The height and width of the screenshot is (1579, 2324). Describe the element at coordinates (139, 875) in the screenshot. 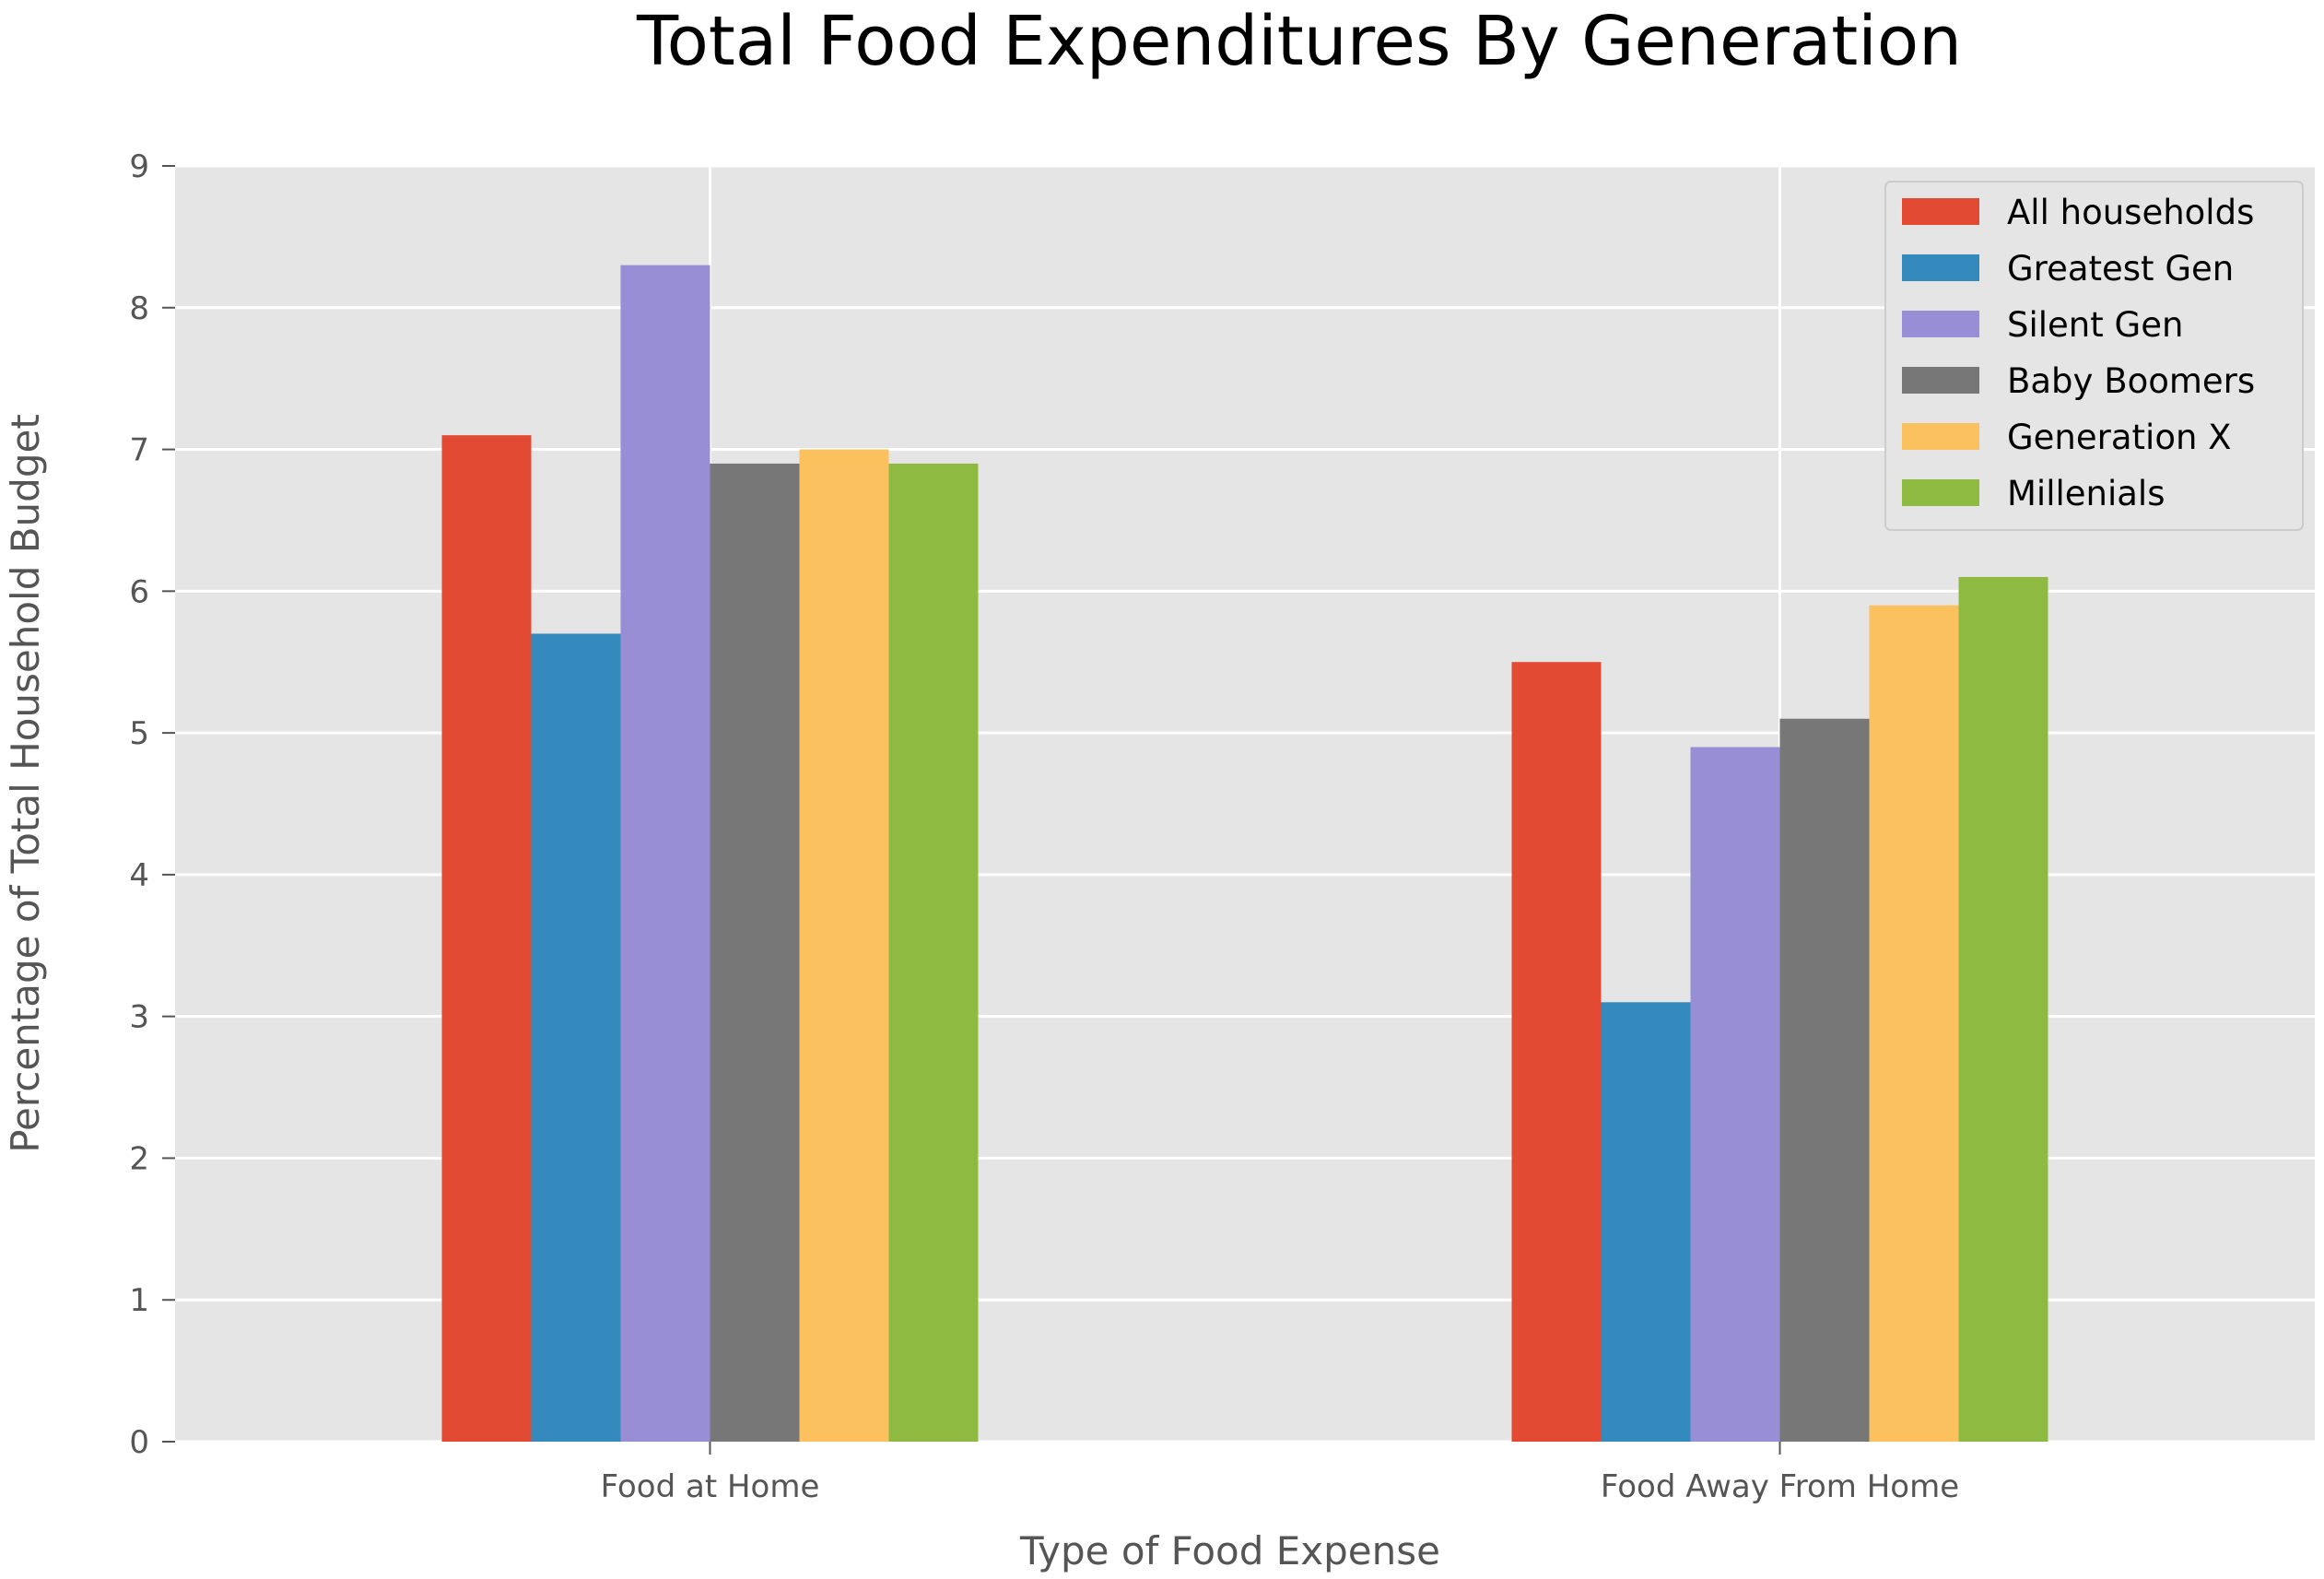

I see `y-tick-label: 4` at that location.